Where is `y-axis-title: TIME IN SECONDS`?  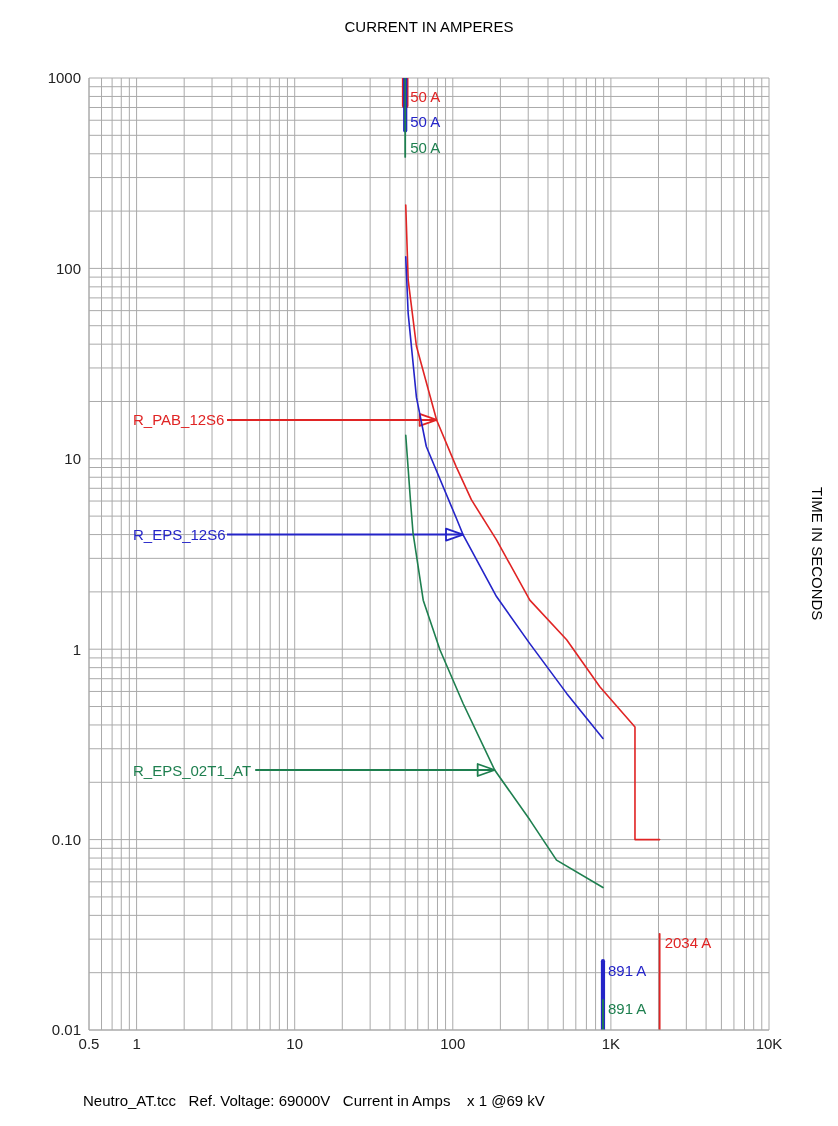 y-axis-title: TIME IN SECONDS is located at coordinates (817, 554).